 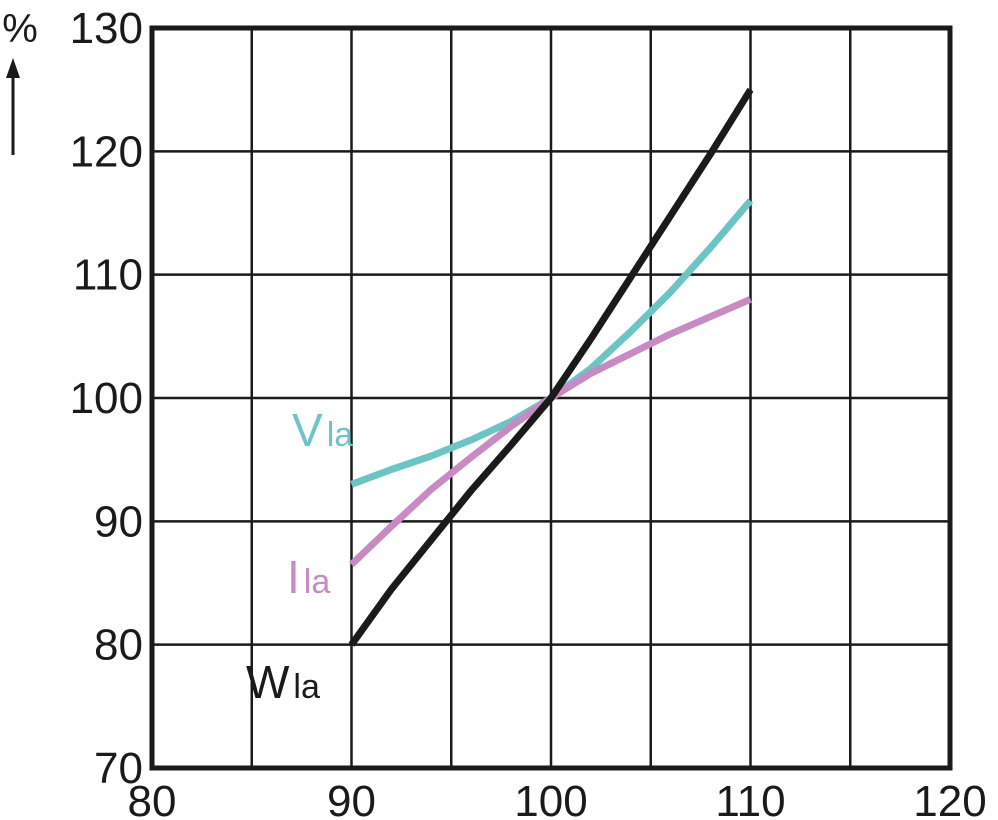 I want to click on y-axis-label: %, so click(x=20, y=81).